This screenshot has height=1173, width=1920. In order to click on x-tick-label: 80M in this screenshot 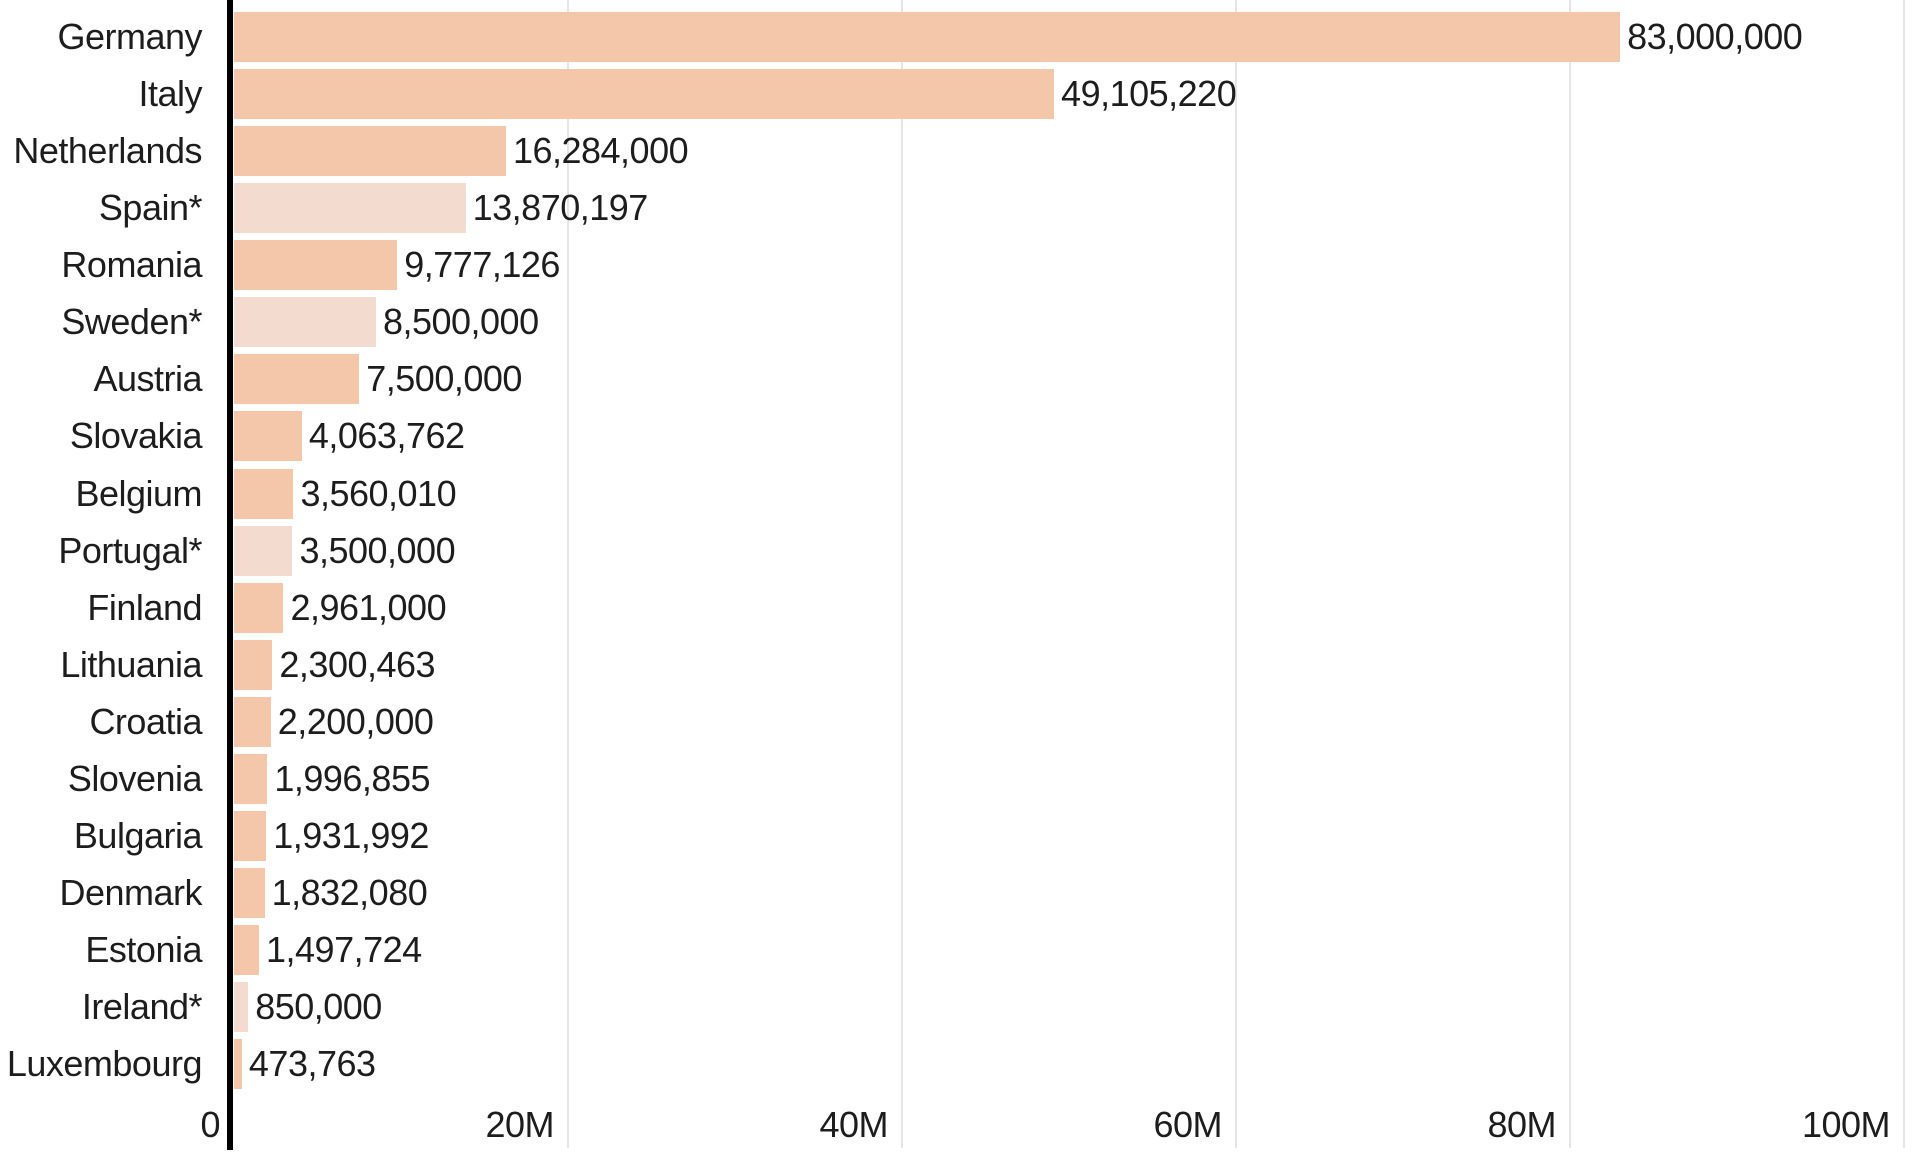, I will do `click(1521, 1124)`.